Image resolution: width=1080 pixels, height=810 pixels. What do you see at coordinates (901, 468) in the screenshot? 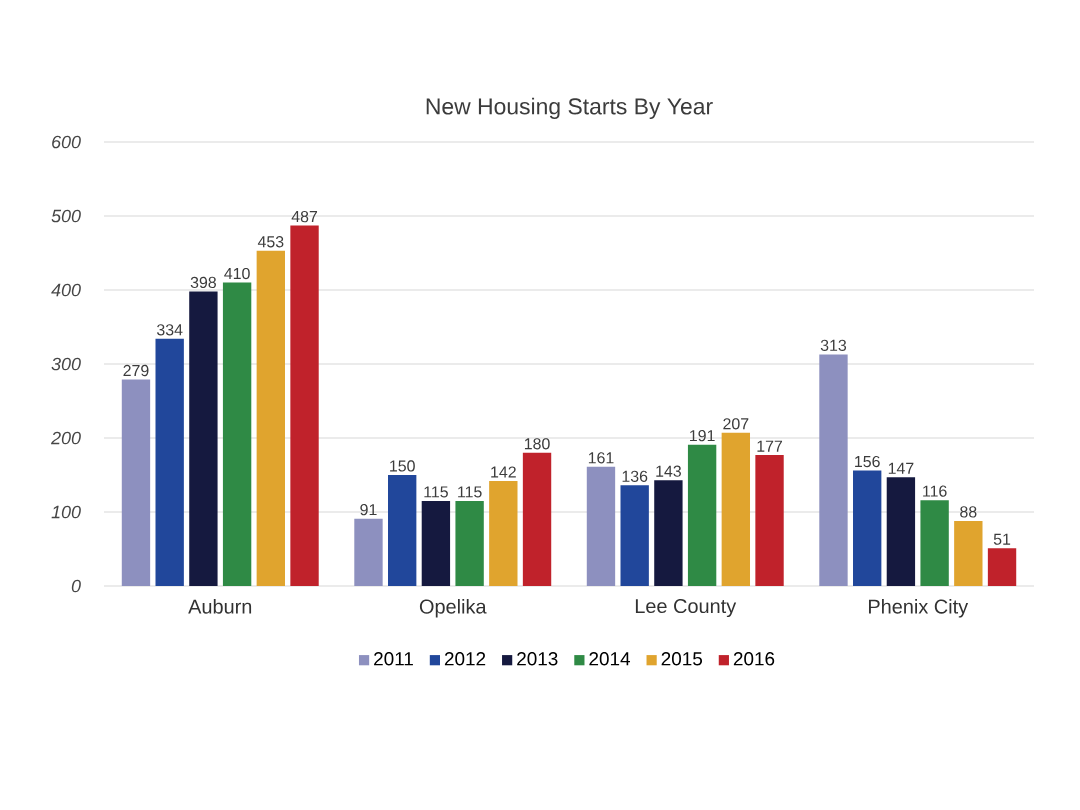
I see `data-label: 147` at bounding box center [901, 468].